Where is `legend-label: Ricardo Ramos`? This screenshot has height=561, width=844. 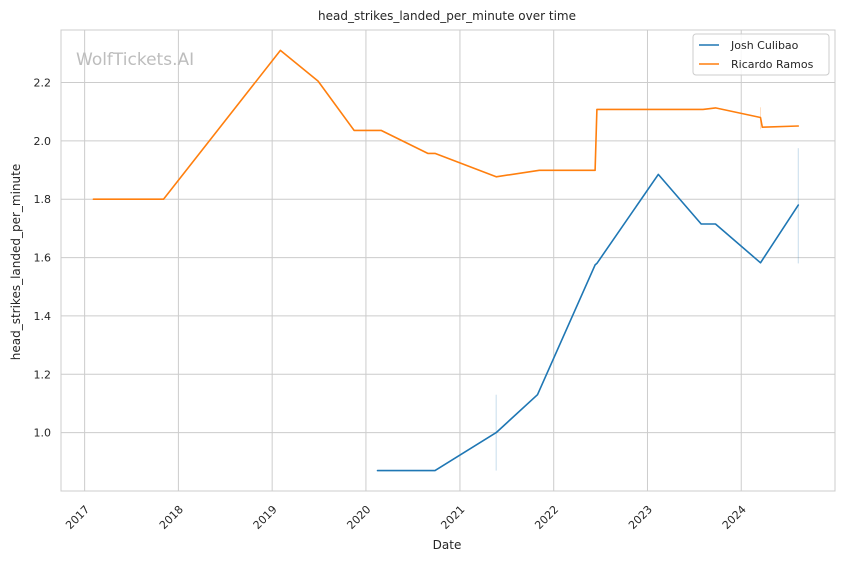 legend-label: Ricardo Ramos is located at coordinates (772, 64).